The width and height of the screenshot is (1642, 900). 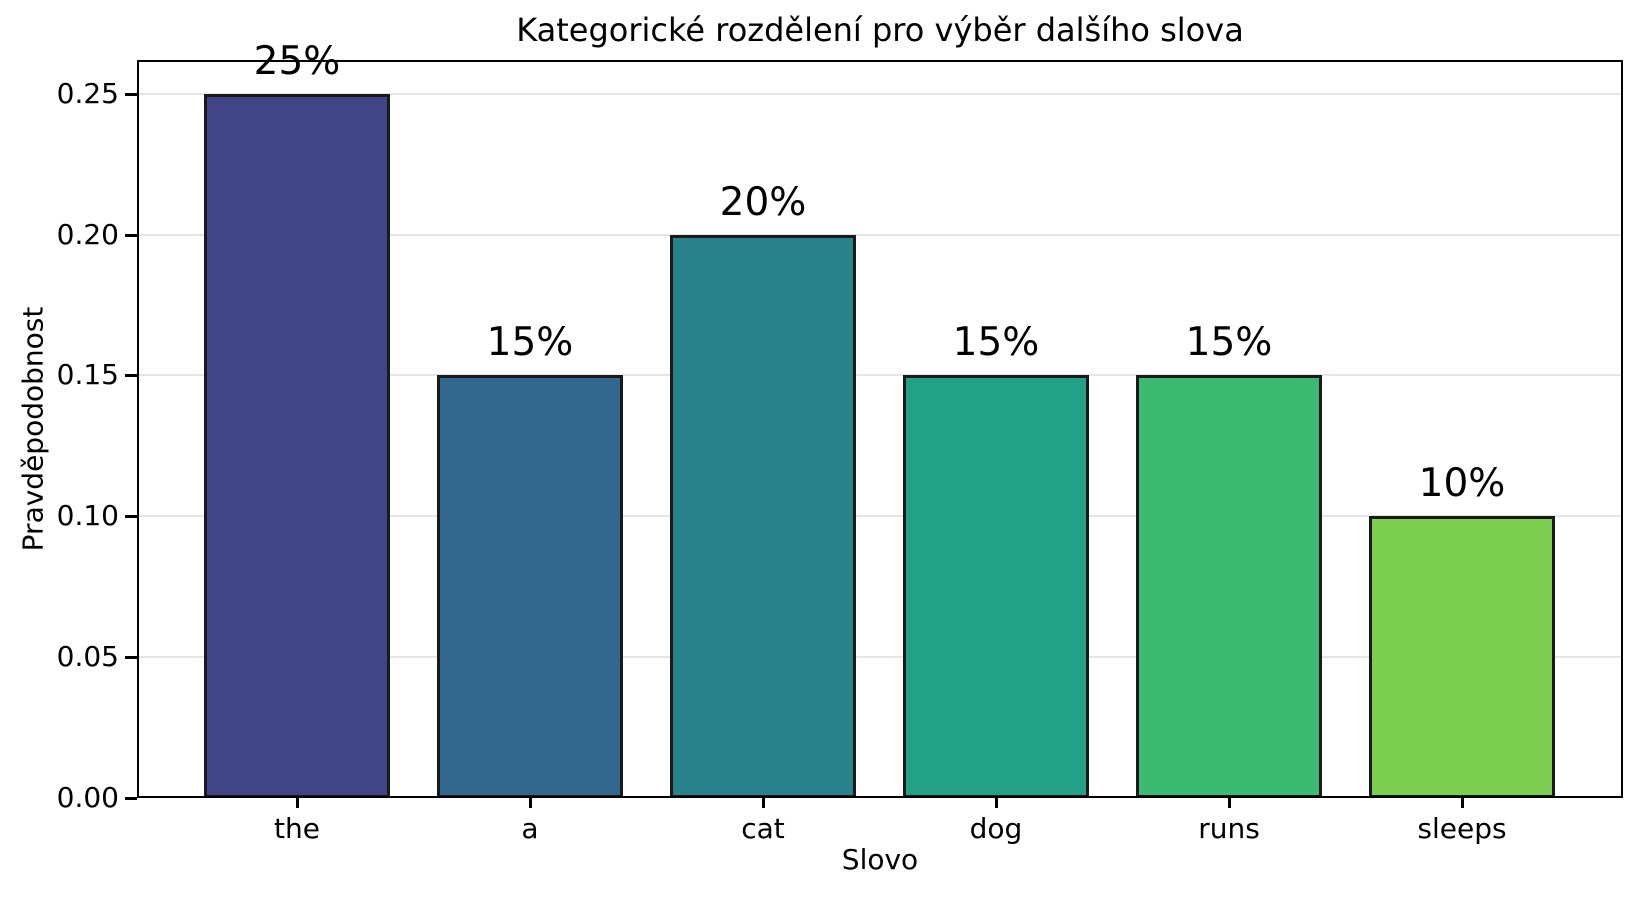 I want to click on x-axis-label: Slovo, so click(x=880, y=859).